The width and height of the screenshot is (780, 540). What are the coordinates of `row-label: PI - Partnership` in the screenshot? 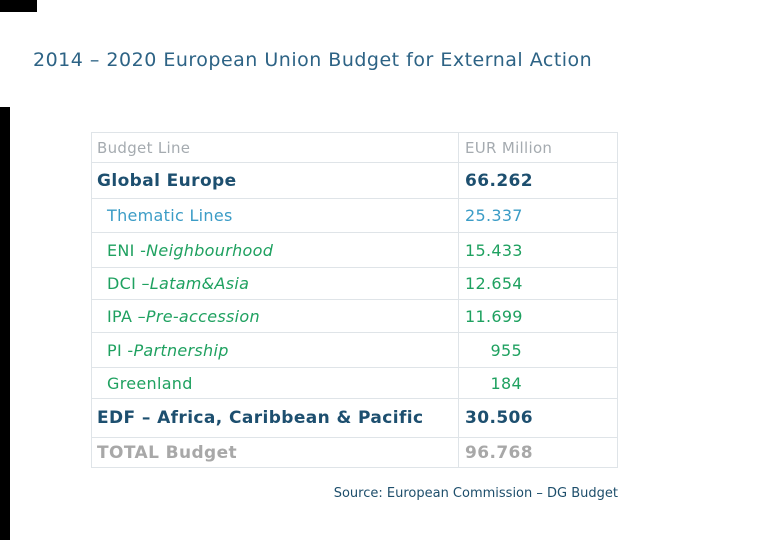 It's located at (168, 350).